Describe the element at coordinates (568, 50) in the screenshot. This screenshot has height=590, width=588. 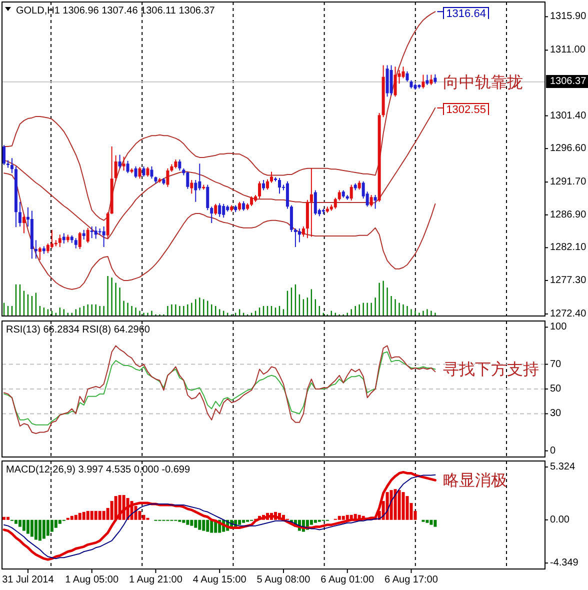
I see `y-tick-label: 1311.00` at that location.